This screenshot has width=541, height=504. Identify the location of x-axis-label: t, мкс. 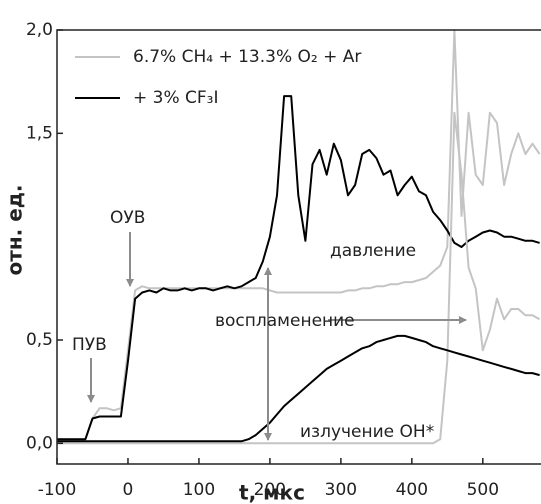
(272, 492).